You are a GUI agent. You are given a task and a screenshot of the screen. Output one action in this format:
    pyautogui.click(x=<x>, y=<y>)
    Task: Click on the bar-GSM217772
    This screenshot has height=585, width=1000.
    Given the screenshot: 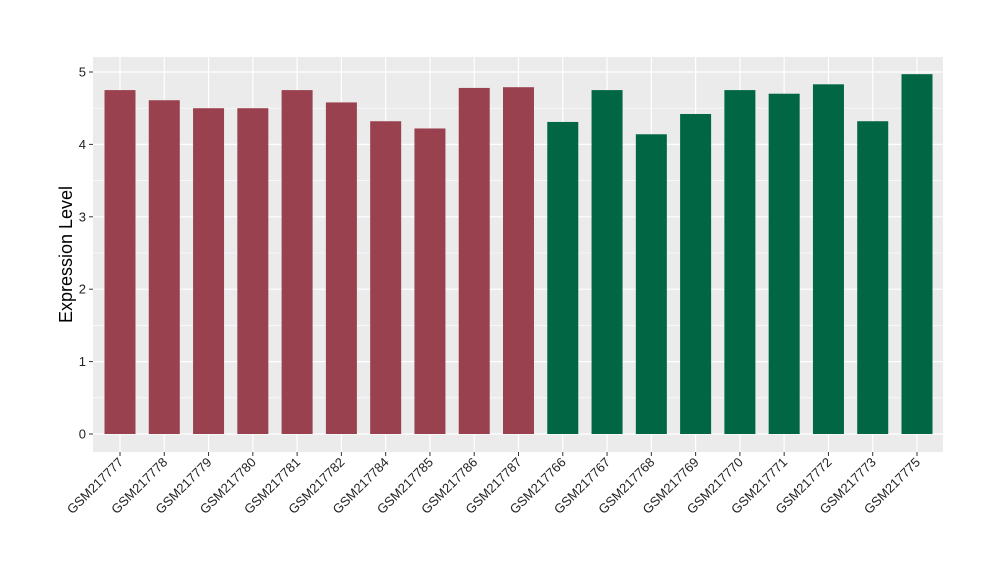 What is the action you would take?
    pyautogui.click(x=828, y=259)
    